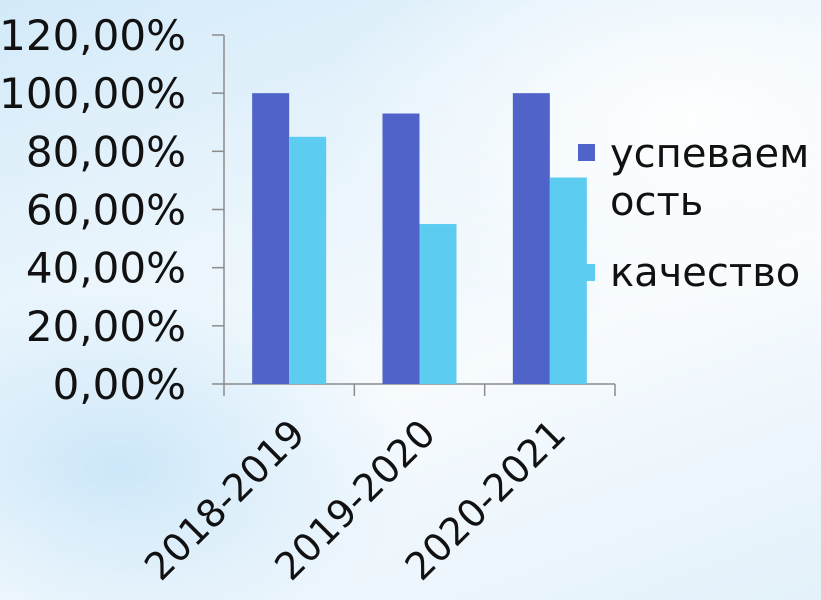 The height and width of the screenshot is (600, 821). I want to click on legend-label-line: успеваем, so click(709, 154).